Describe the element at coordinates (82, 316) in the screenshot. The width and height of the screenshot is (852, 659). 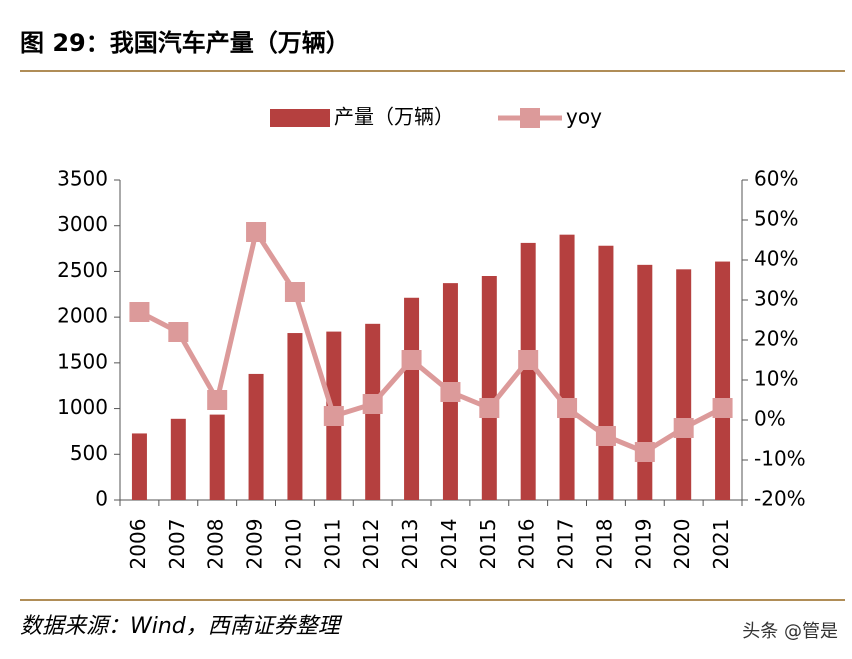
I see `y-tick-label: 2000` at that location.